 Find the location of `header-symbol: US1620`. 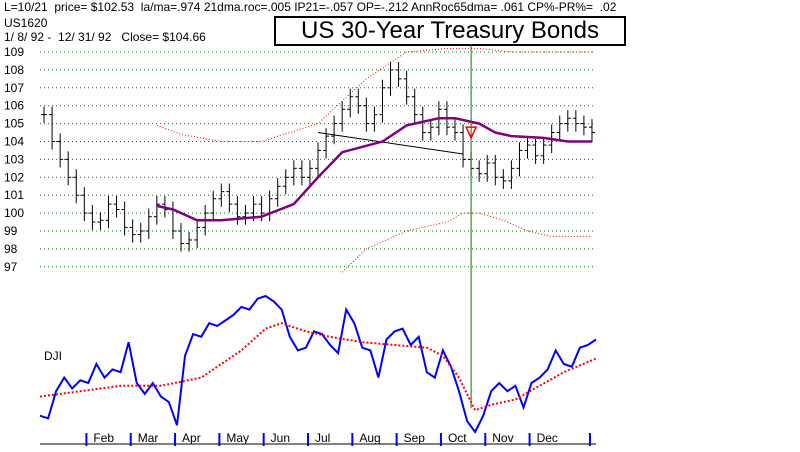

header-symbol: US1620 is located at coordinates (26, 23).